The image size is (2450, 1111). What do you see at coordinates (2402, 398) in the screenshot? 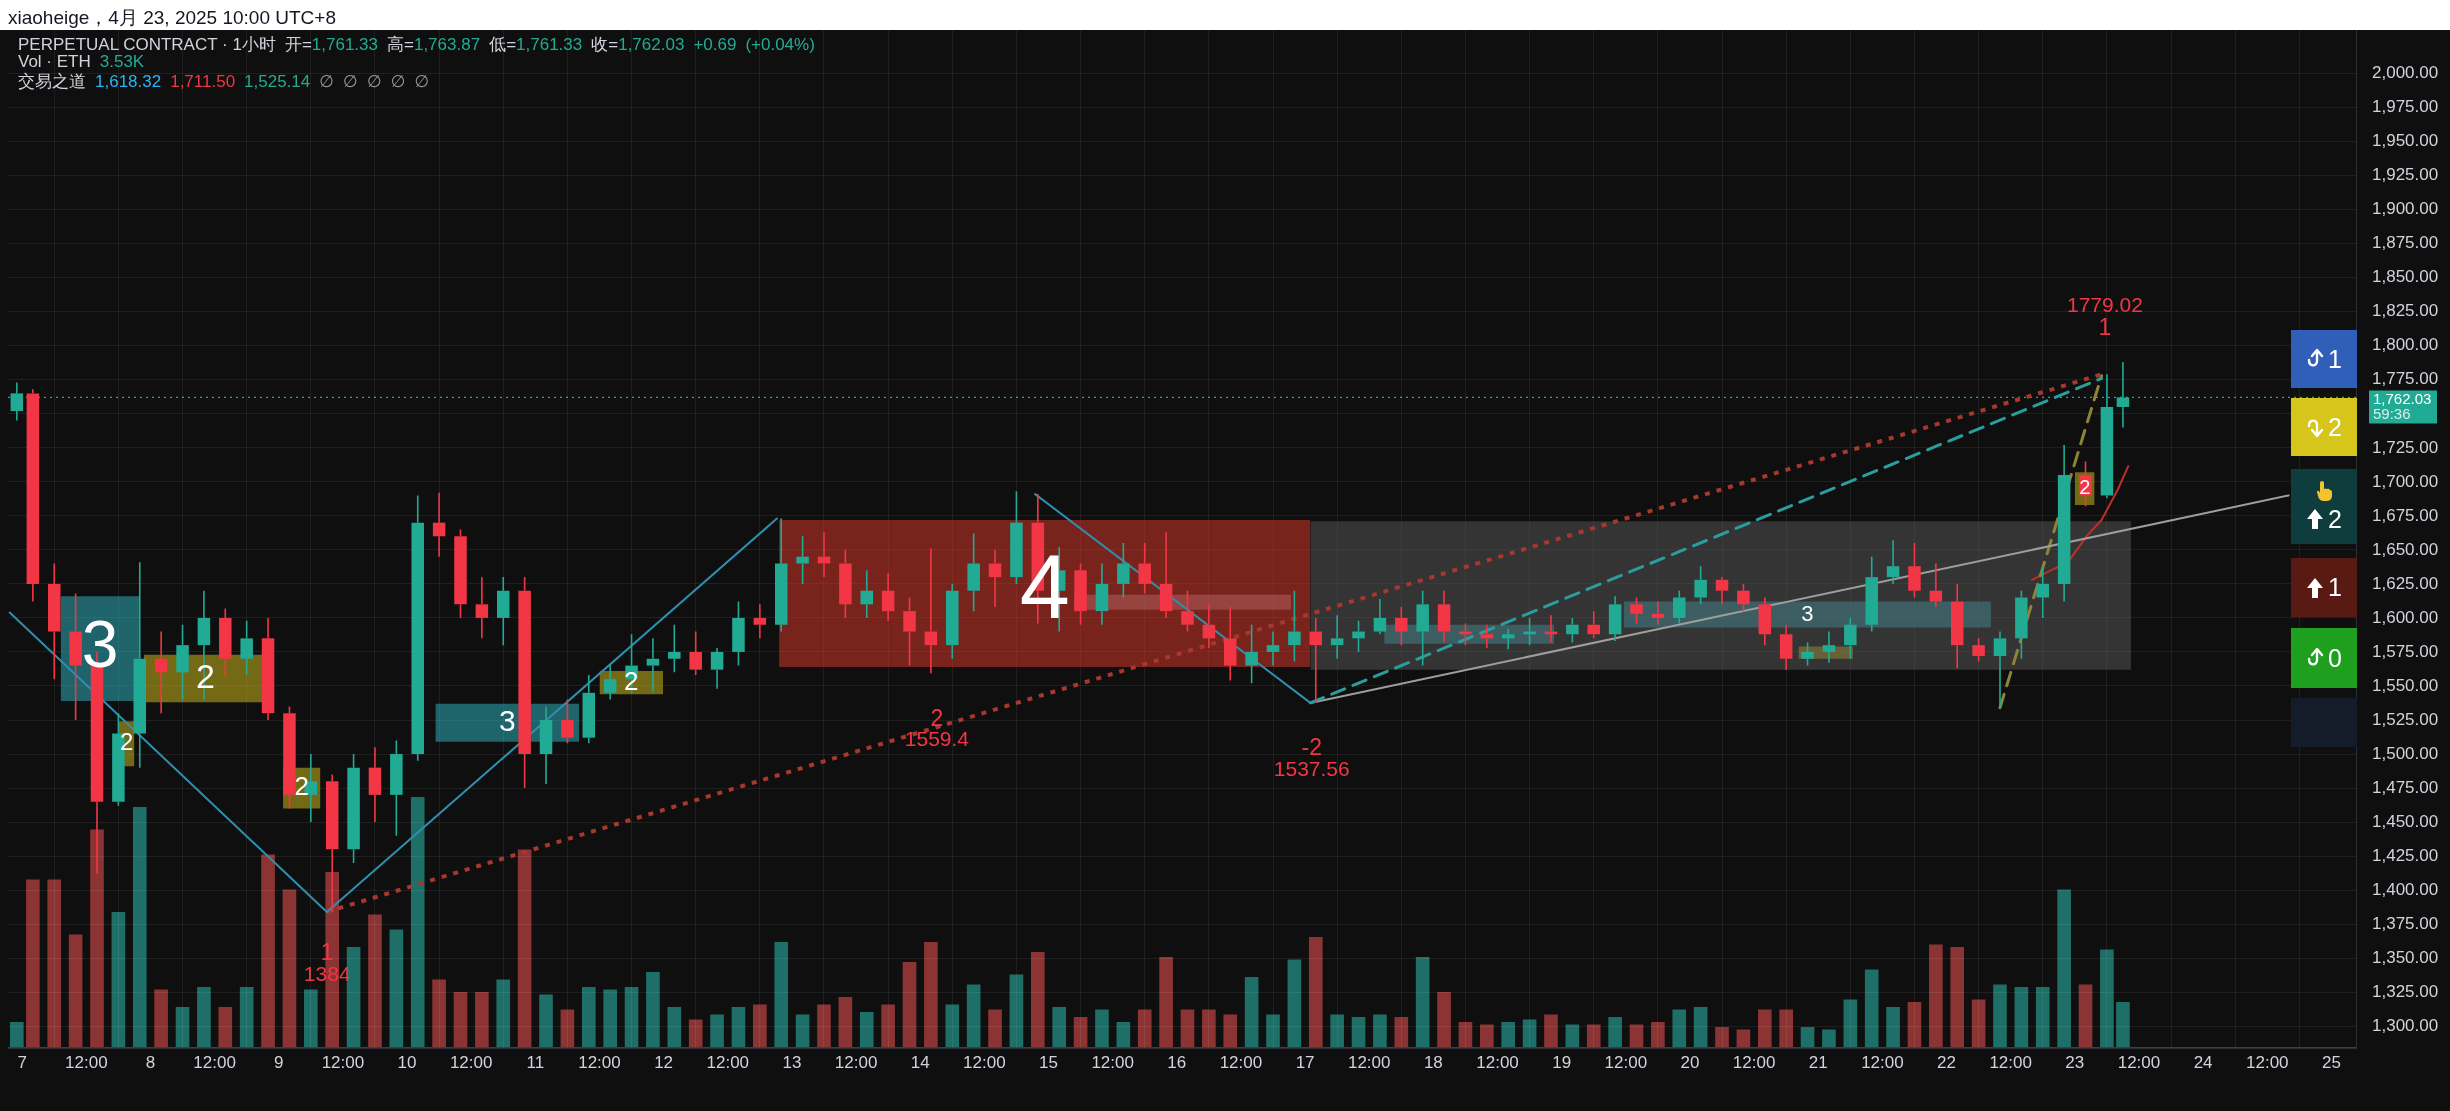
I see `ref-line-label: 1,762.03` at bounding box center [2402, 398].